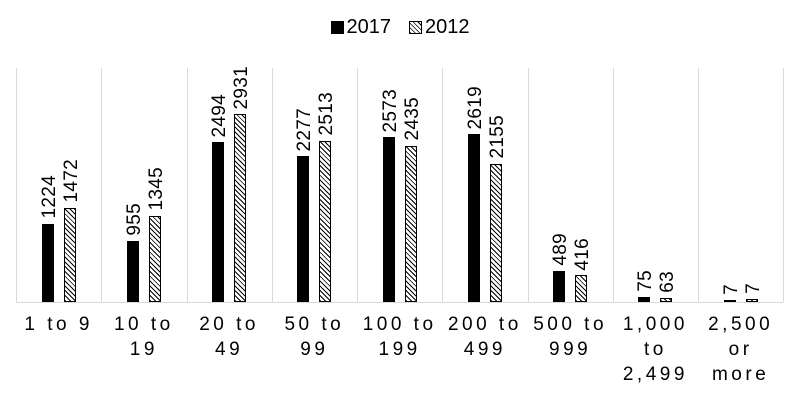  I want to click on bar-value-label: 489, so click(561, 249).